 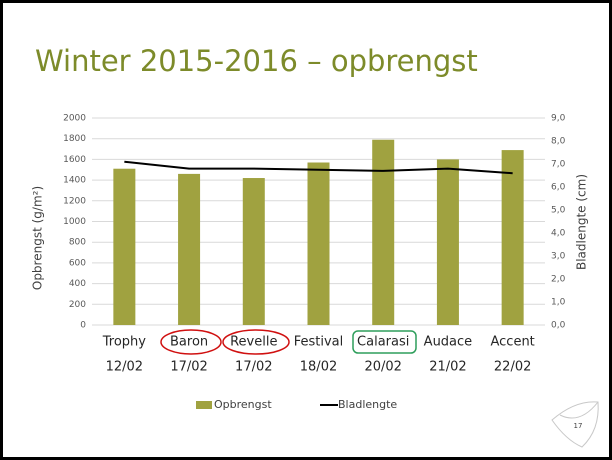 I want to click on leaf-icon, so click(x=575, y=424).